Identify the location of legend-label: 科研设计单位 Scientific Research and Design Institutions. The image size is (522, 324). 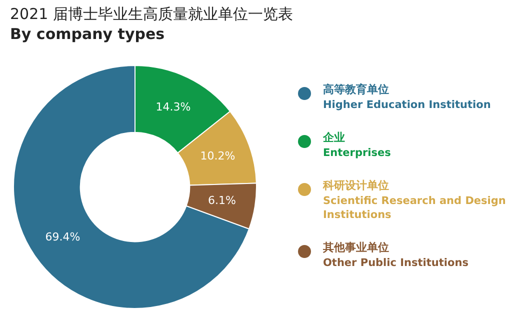
(415, 200).